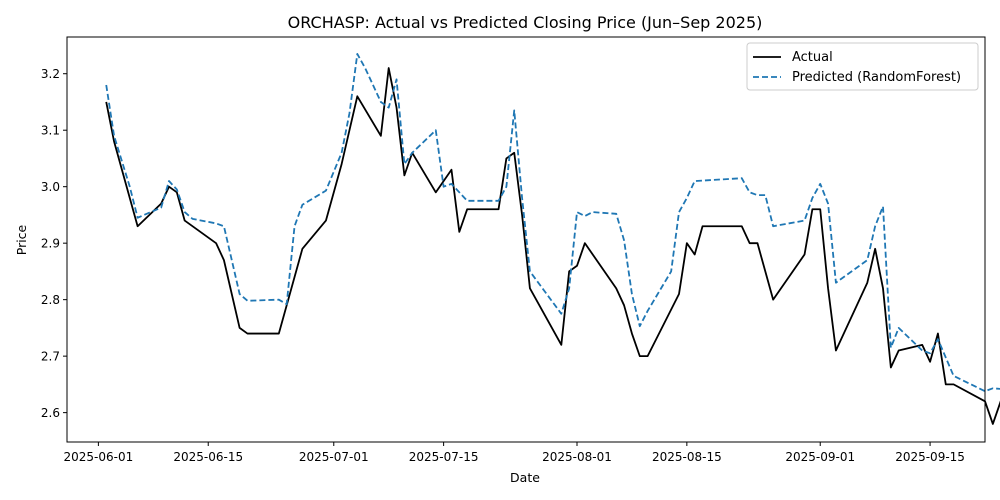  Describe the element at coordinates (50, 187) in the screenshot. I see `y-tick-label: 3.0` at that location.